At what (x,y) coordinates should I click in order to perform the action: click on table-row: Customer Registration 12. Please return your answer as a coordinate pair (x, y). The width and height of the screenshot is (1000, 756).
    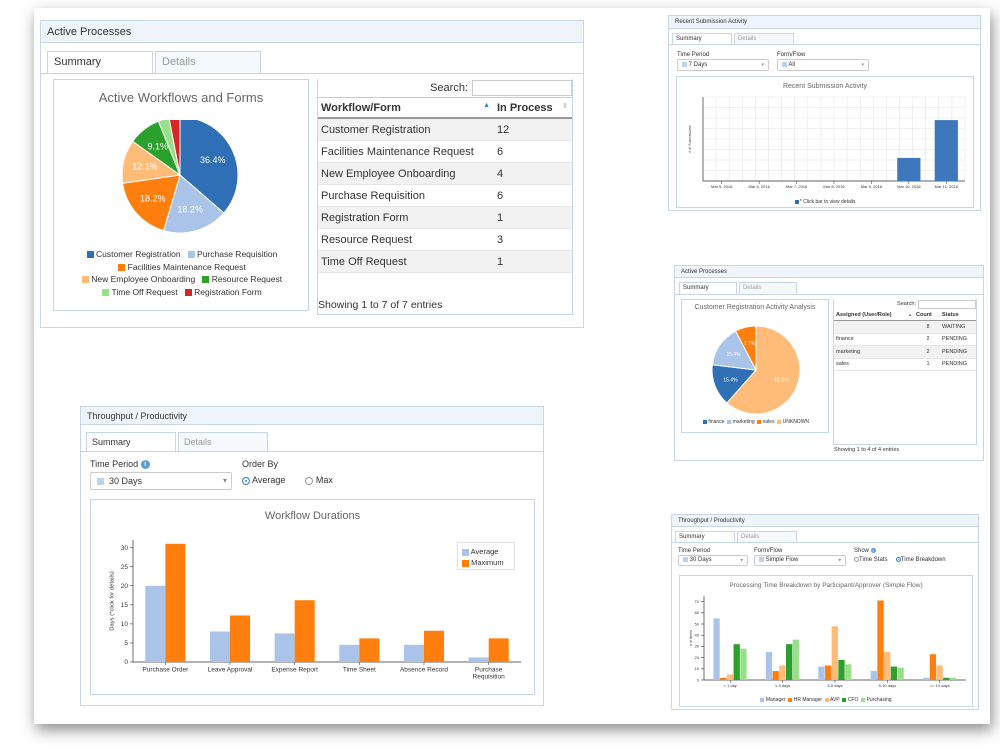
    Looking at the image, I should click on (445, 130).